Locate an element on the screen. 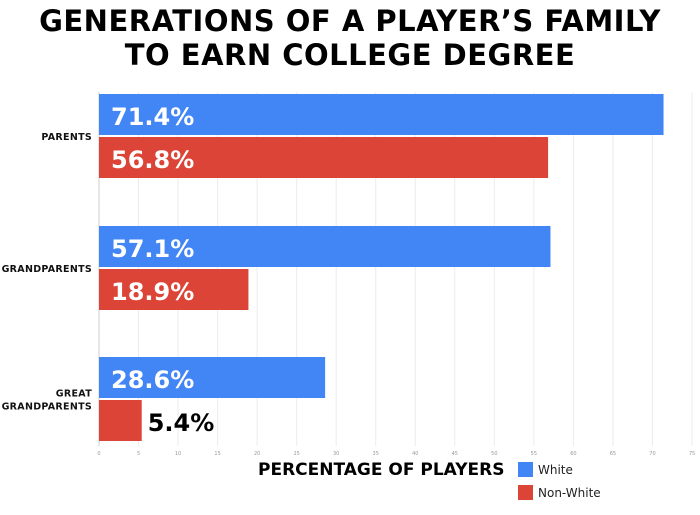  data-label: 56.8% is located at coordinates (152, 160).